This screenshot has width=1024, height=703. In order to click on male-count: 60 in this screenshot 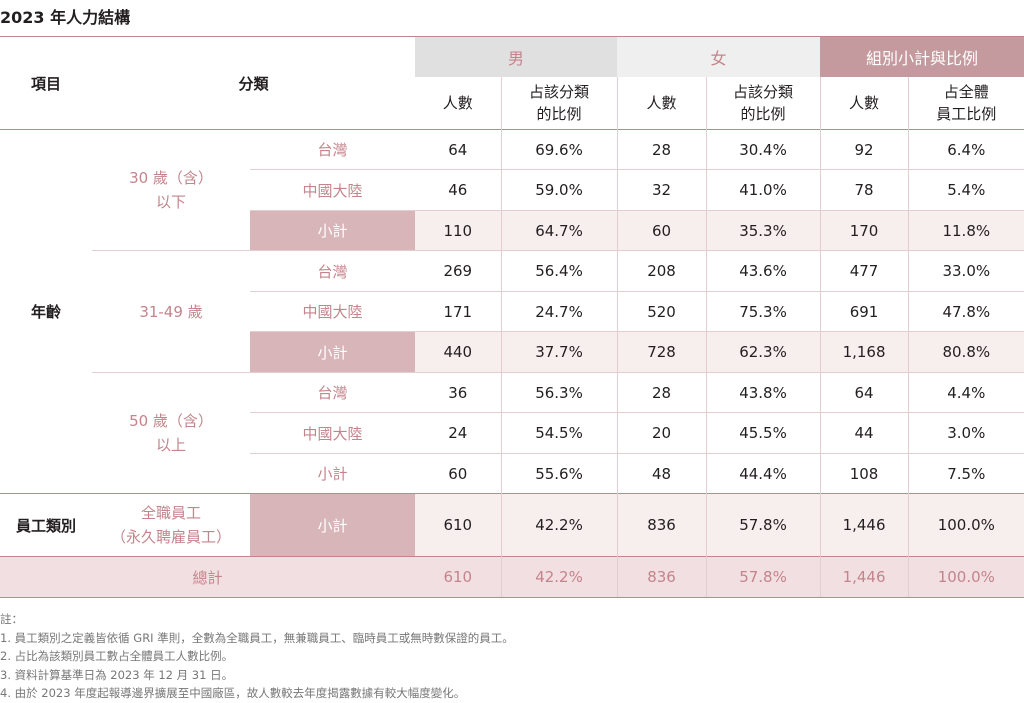, I will do `click(458, 473)`.